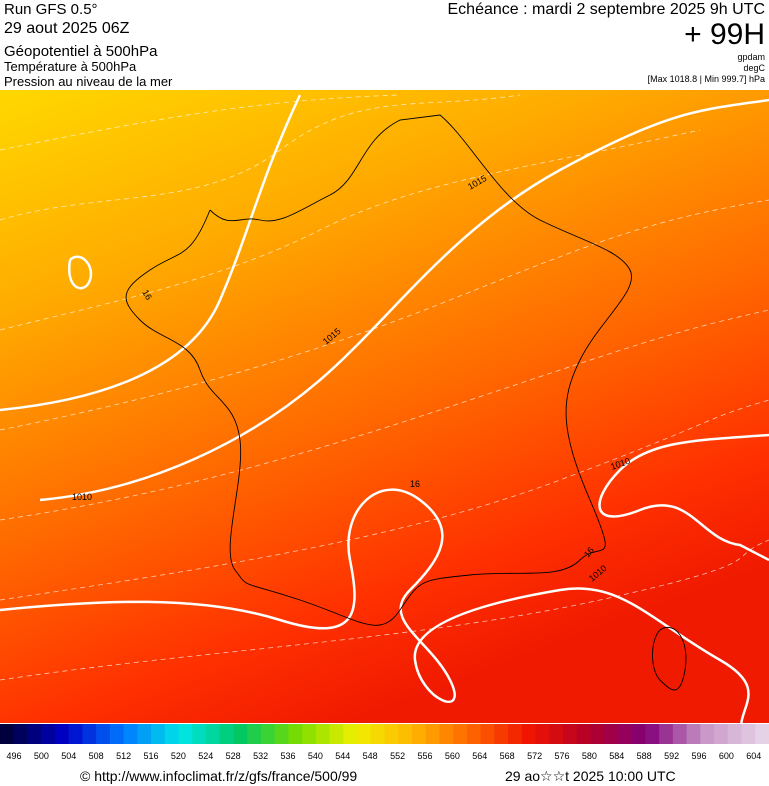 The width and height of the screenshot is (769, 786). Describe the element at coordinates (82, 497) in the screenshot. I see `contour-label: 1010` at that location.